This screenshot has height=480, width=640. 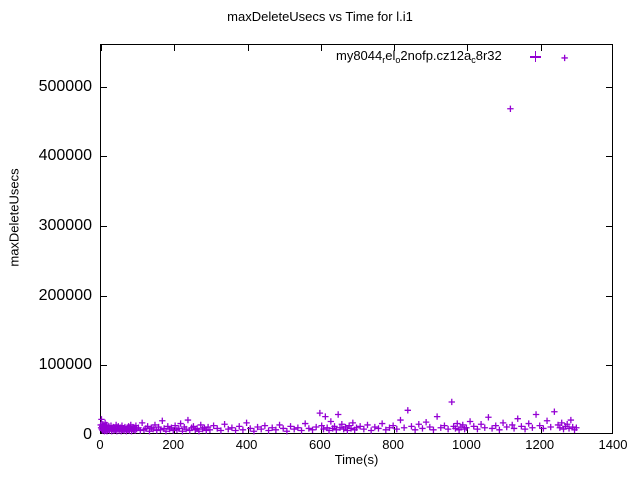 I want to click on legend: my8044relo2nofp.cz12ac8r32, so click(x=438, y=56).